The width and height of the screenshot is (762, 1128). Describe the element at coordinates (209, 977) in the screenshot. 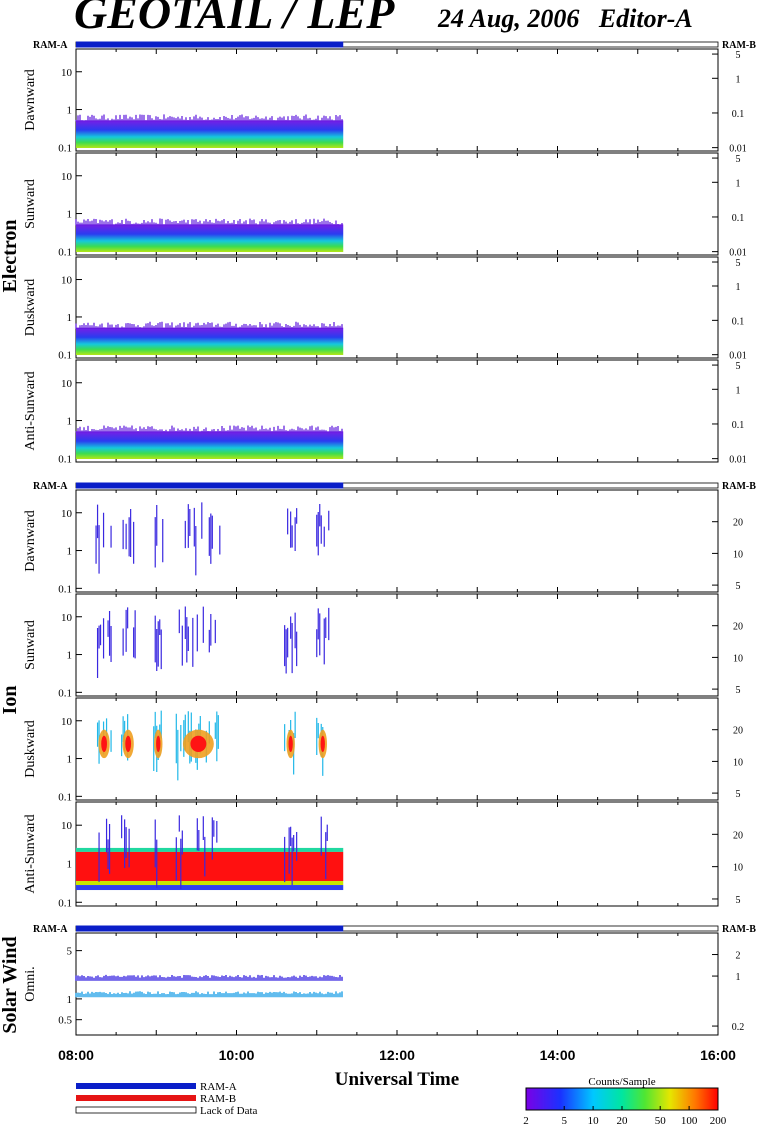

I see `solar-wind-band` at that location.